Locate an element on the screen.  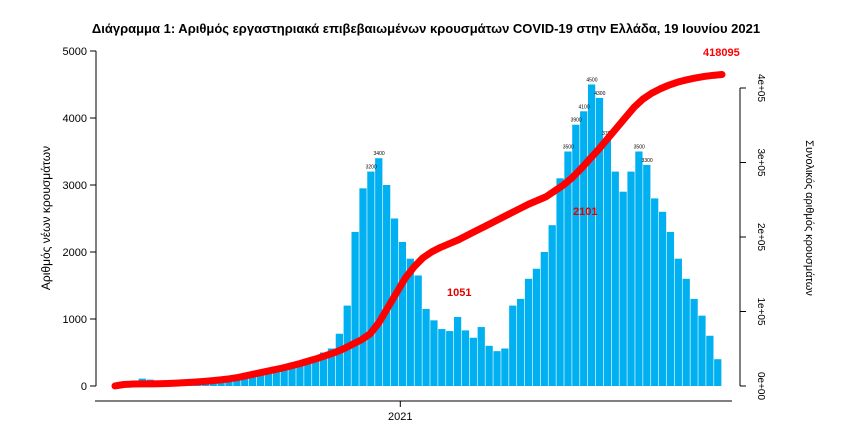
y2-tick-label: 0e+00 is located at coordinates (760, 386).